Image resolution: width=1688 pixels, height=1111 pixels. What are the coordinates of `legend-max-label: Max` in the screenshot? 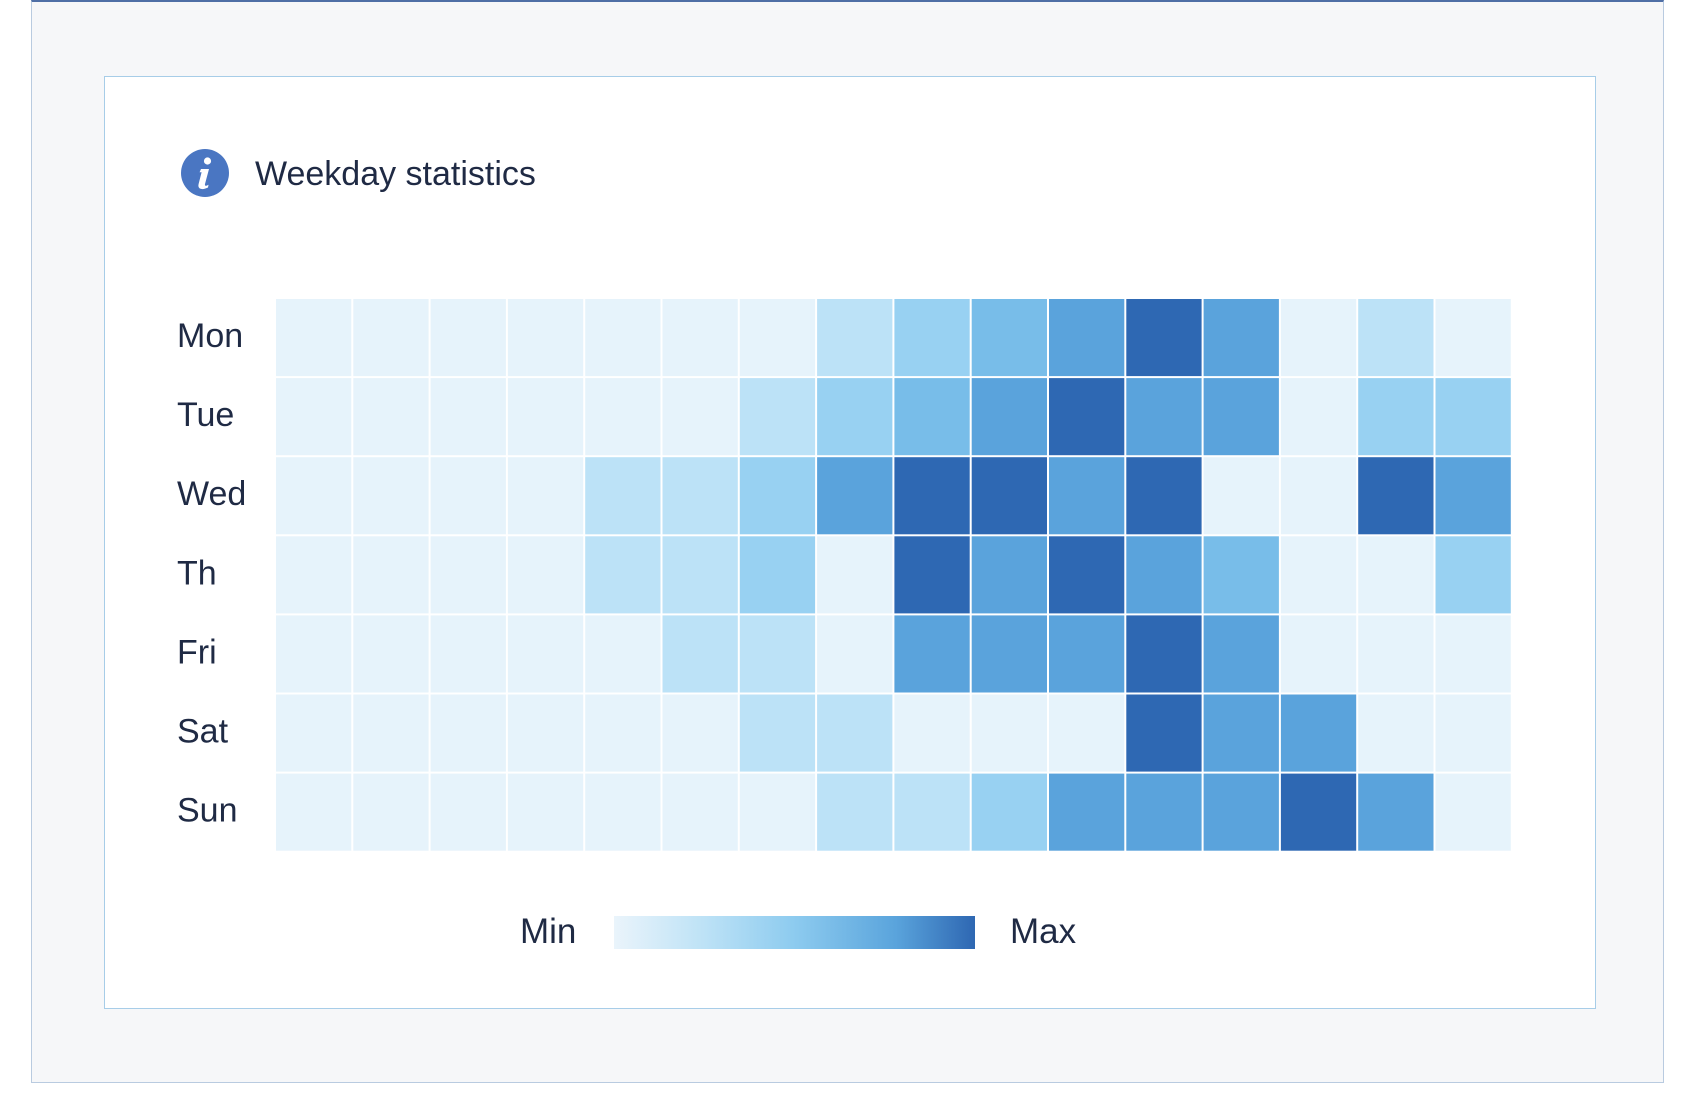 It's located at (1043, 931).